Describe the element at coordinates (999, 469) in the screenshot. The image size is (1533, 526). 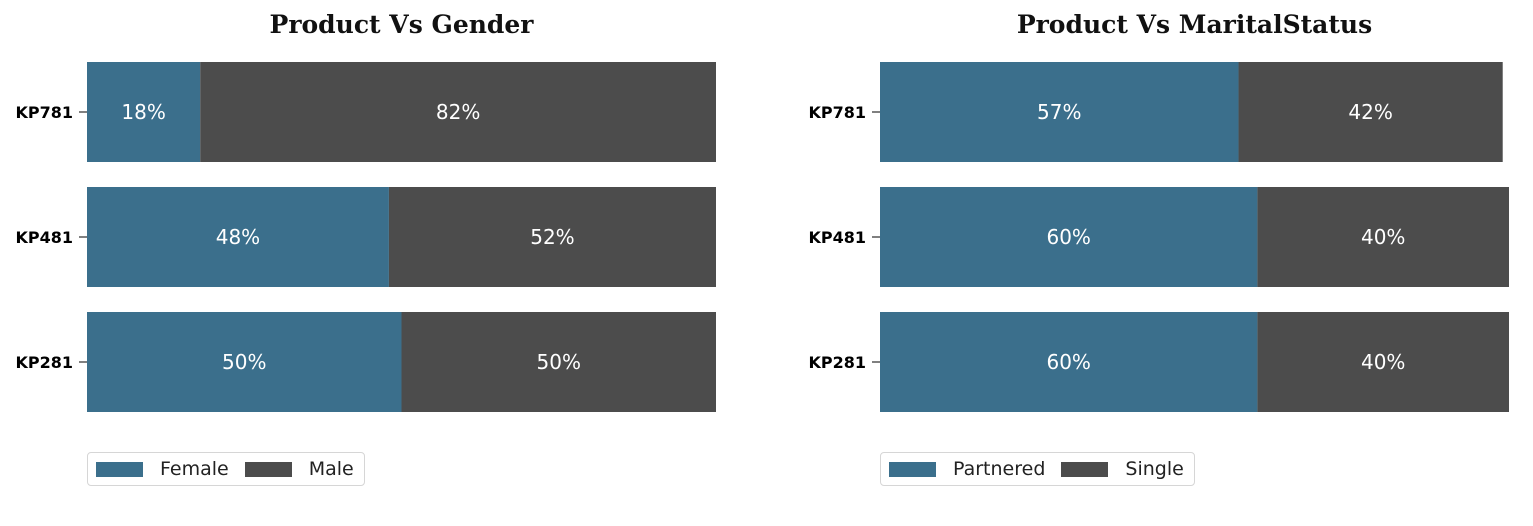
I see `legend-label-partnered: Partnered` at that location.